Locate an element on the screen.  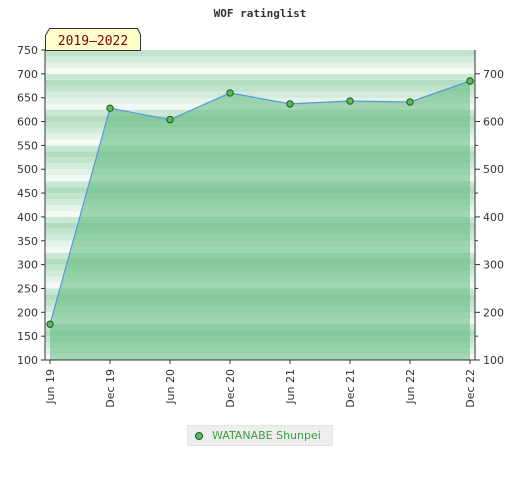
y-tick-label-right: 700 is located at coordinates (493, 74).